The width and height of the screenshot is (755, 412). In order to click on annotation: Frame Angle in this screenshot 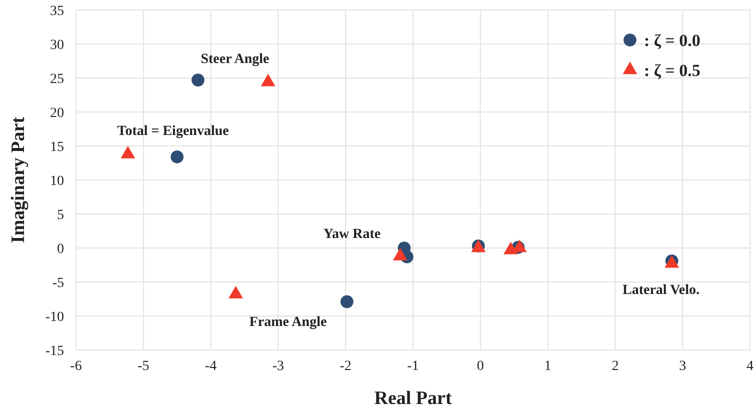, I will do `click(288, 322)`.